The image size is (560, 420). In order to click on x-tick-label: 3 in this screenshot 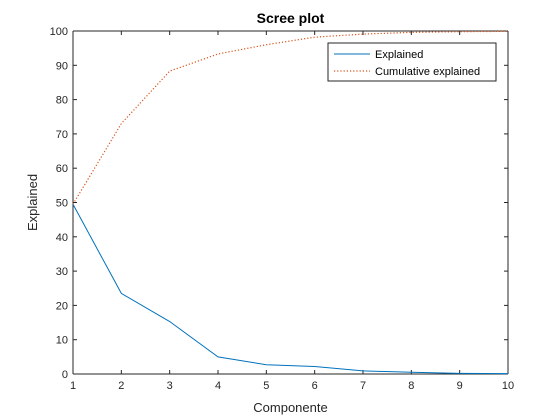, I will do `click(170, 386)`.